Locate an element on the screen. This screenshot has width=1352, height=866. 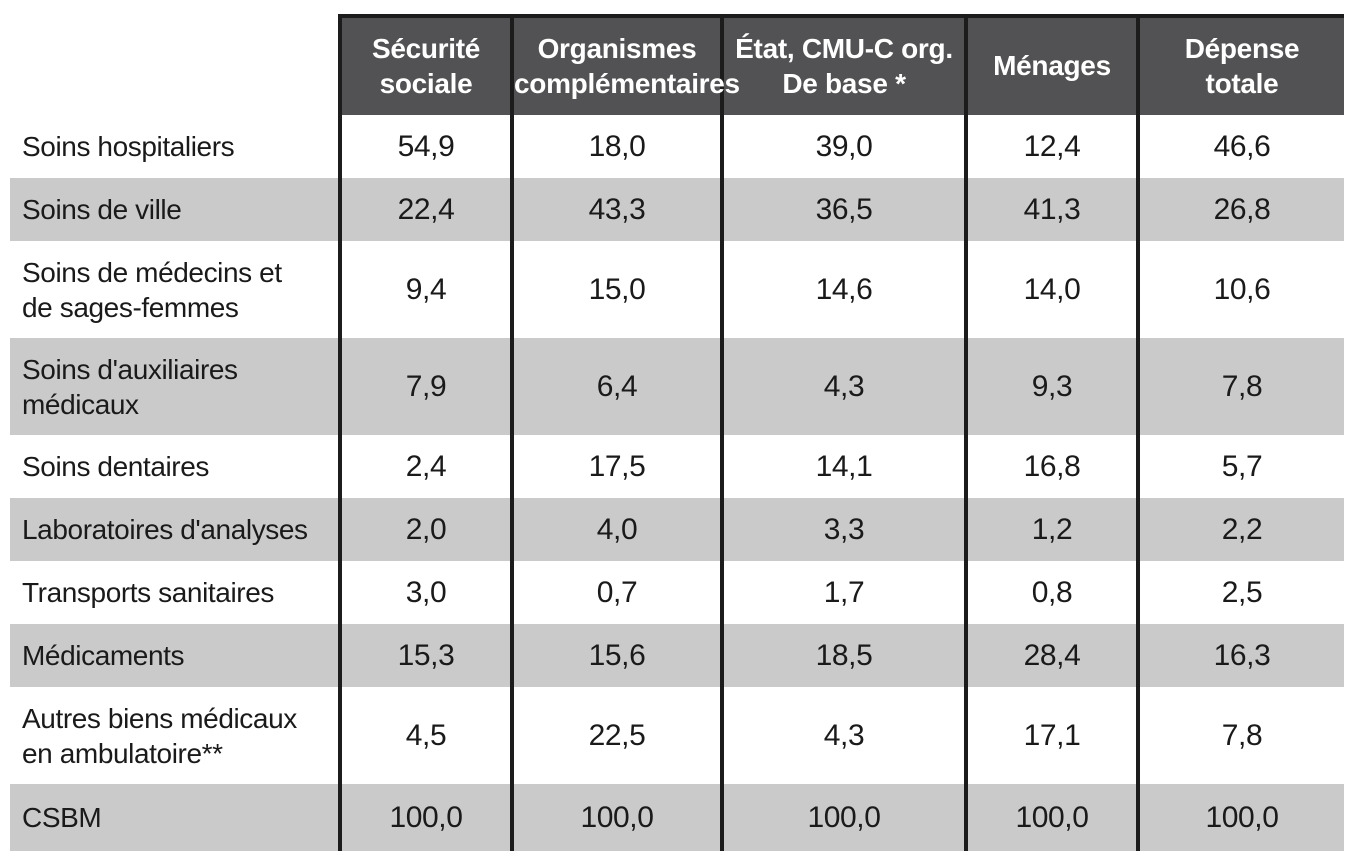
value-cell: 16,8 is located at coordinates (1051, 466).